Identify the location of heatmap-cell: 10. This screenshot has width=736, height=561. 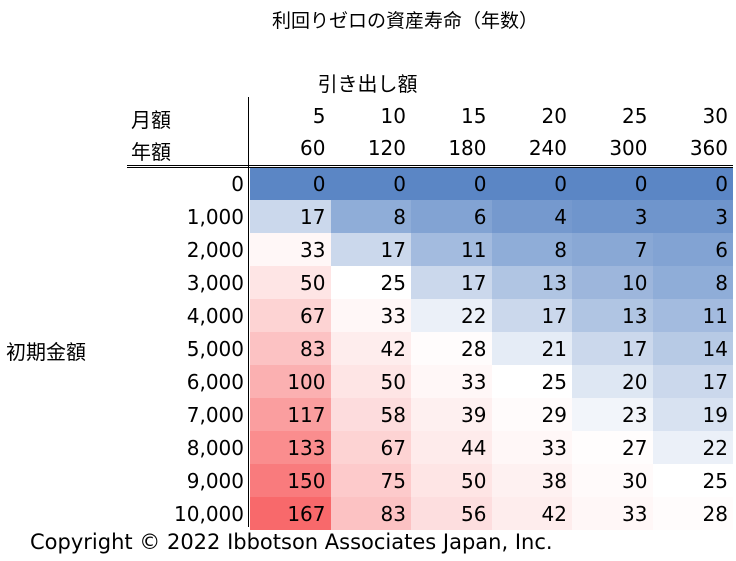
(612, 282).